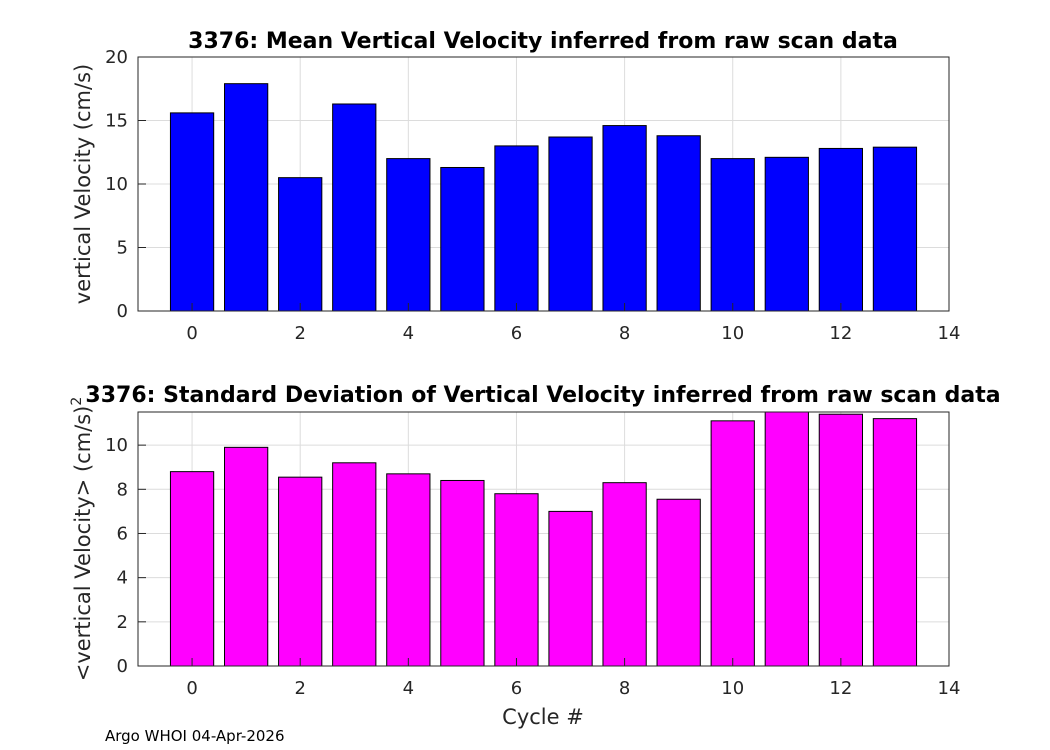 The width and height of the screenshot is (1050, 750). Describe the element at coordinates (408, 688) in the screenshot. I see `std-velocity-x-tick-label: 4` at that location.